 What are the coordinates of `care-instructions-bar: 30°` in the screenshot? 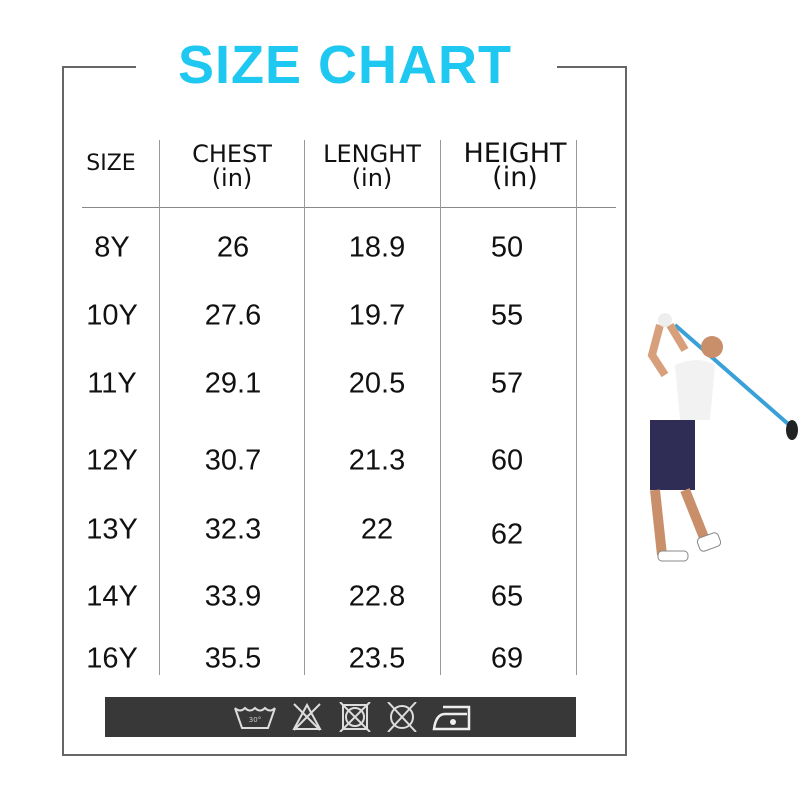 It's located at (340, 717).